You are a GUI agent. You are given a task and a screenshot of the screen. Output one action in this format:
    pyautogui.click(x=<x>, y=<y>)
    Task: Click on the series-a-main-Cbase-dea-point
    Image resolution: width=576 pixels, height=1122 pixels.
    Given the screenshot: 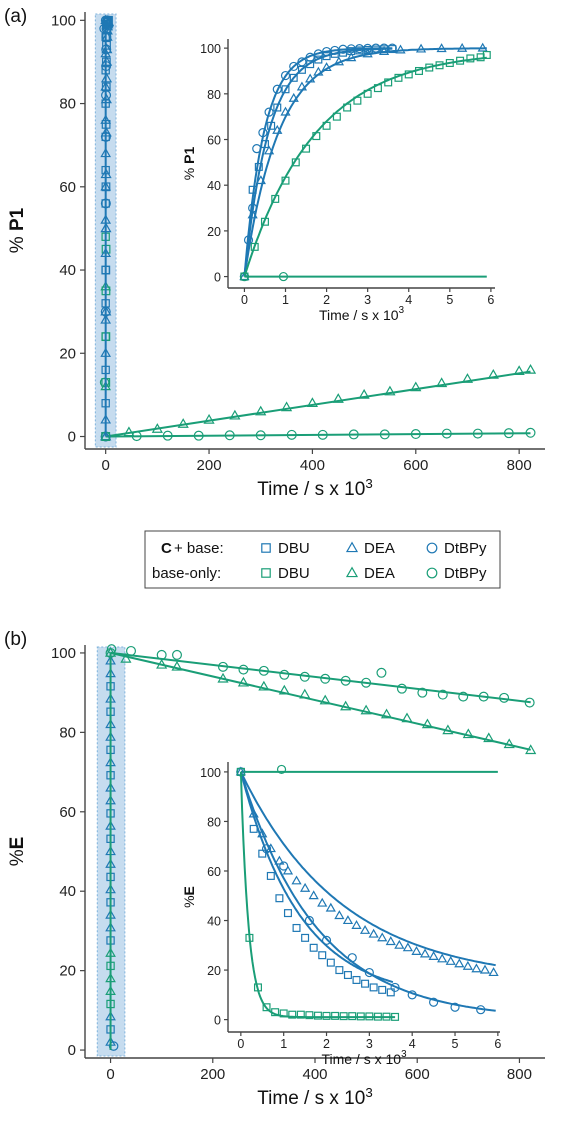 What is the action you would take?
    pyautogui.click(x=107, y=48)
    